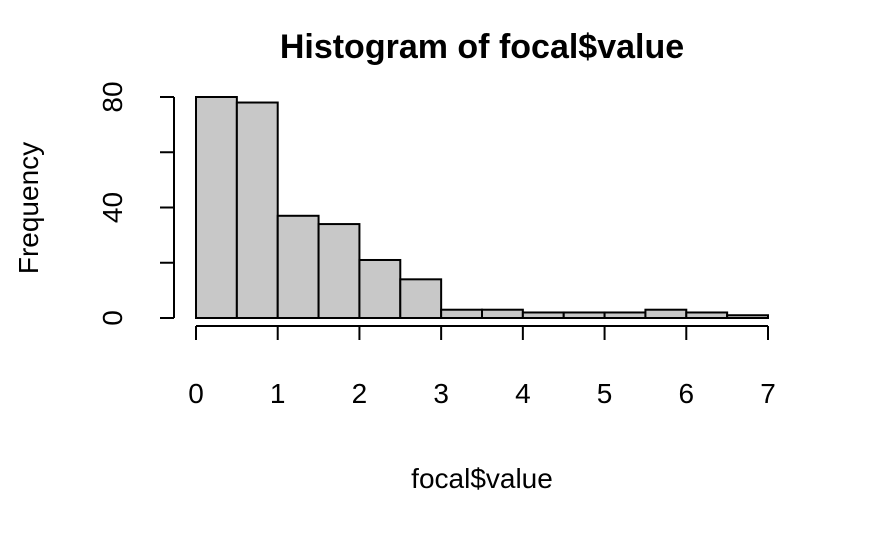 The image size is (880, 543). Describe the element at coordinates (768, 393) in the screenshot. I see `x-tick-label: 7` at that location.